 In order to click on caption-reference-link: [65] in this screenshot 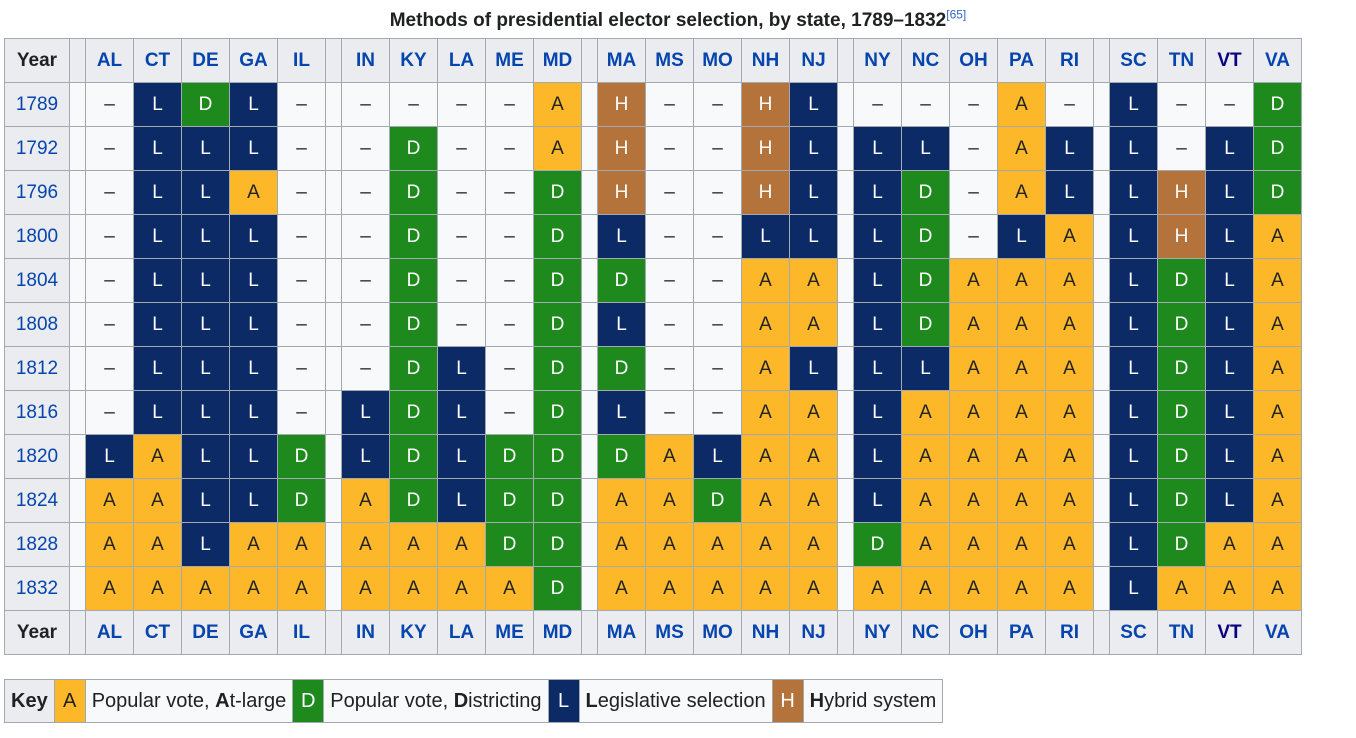, I will do `click(956, 14)`.